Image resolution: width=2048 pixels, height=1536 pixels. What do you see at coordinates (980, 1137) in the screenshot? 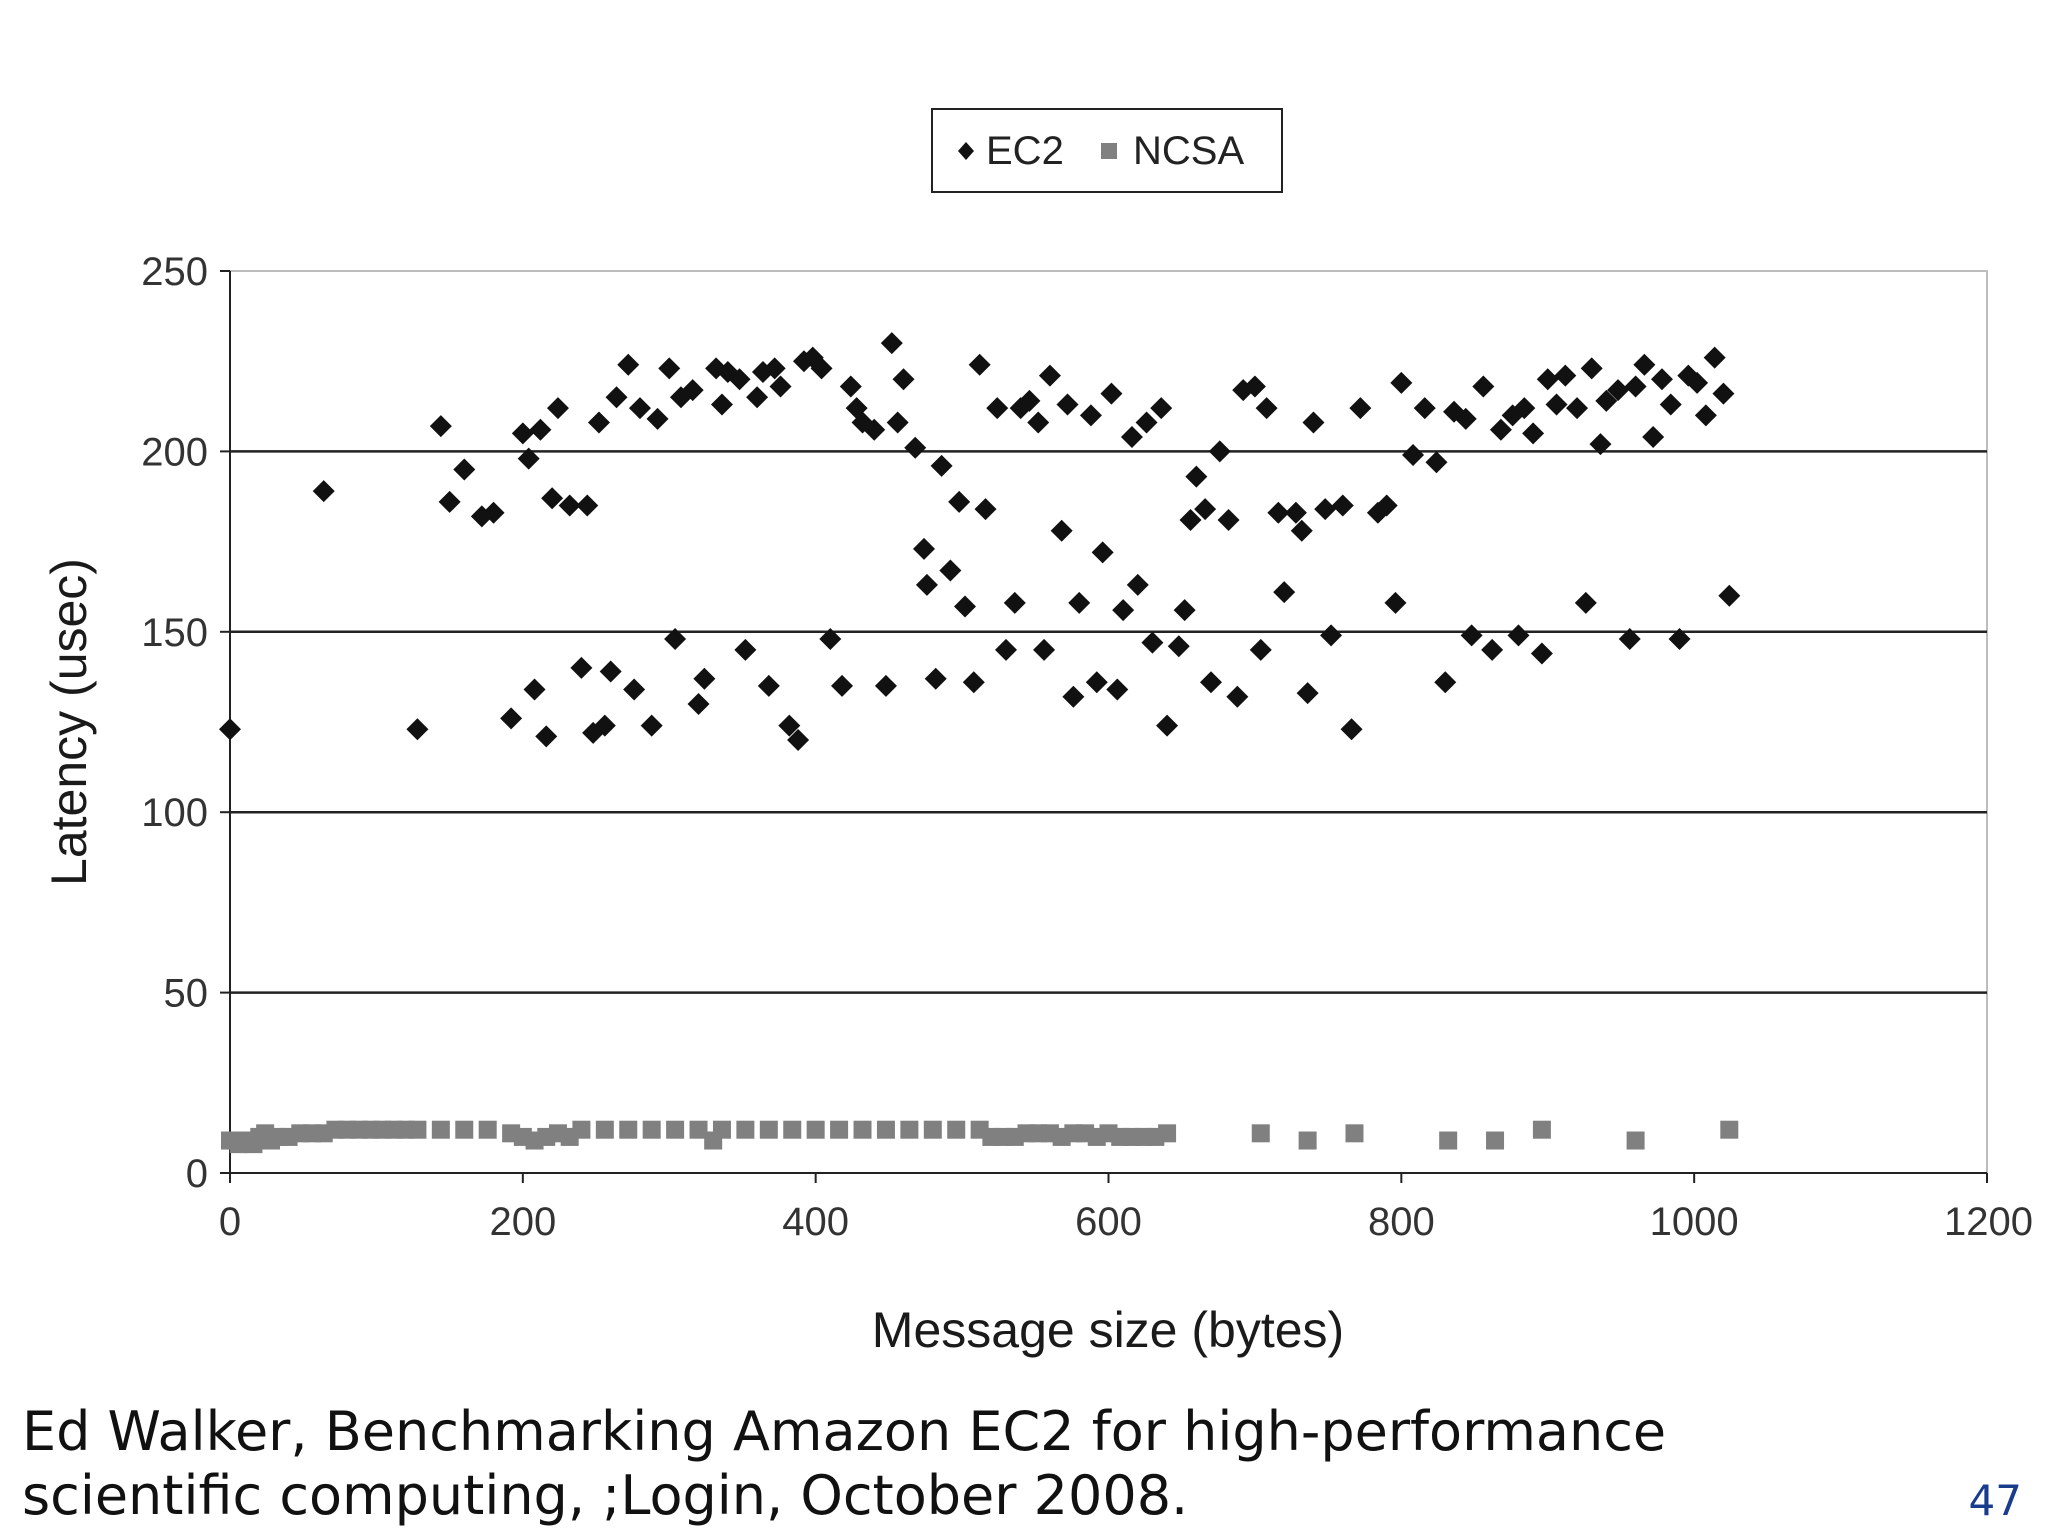
I see `series-ncsa` at bounding box center [980, 1137].